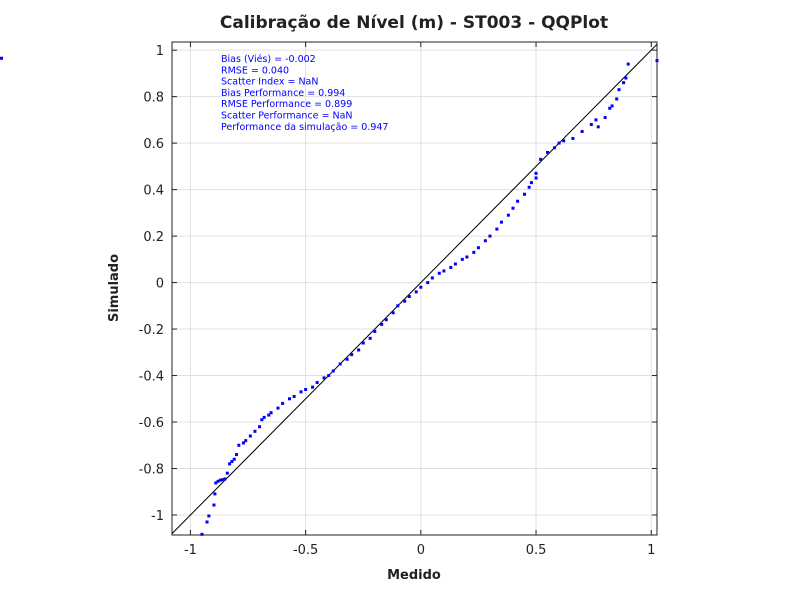  What do you see at coordinates (151, 330) in the screenshot?
I see `y-tick-label: -0.2` at bounding box center [151, 330].